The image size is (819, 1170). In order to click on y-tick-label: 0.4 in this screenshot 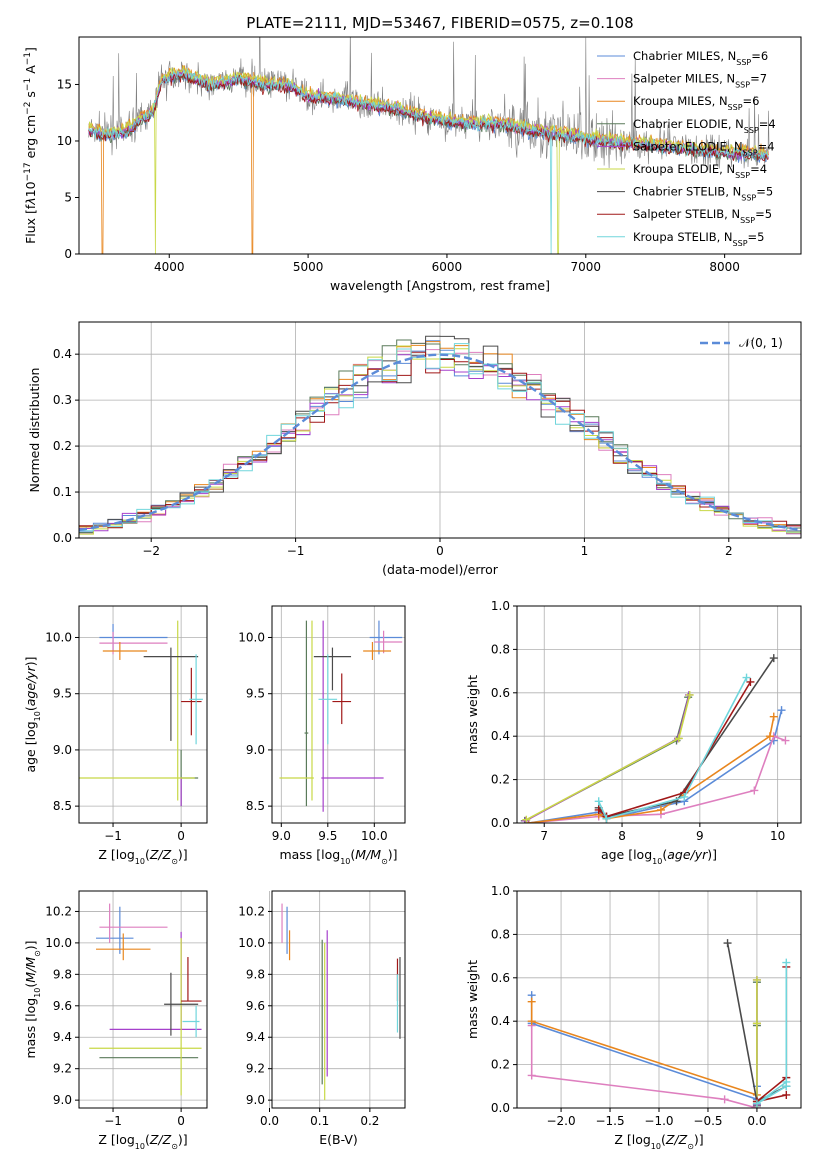, I will do `click(500, 1021)`.